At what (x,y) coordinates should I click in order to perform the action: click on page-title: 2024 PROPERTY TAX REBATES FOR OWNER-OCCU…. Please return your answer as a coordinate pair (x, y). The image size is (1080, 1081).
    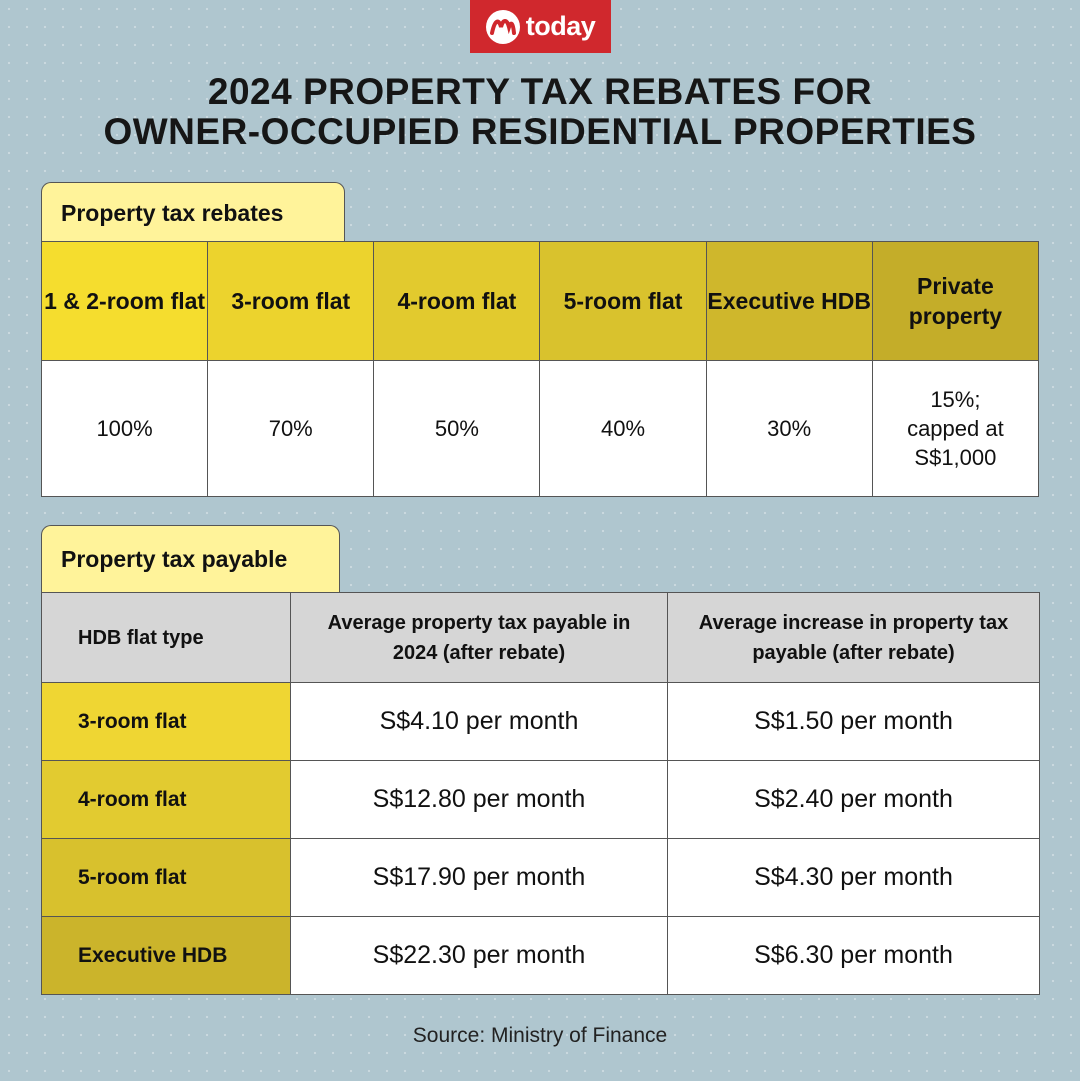
    Looking at the image, I should click on (540, 112).